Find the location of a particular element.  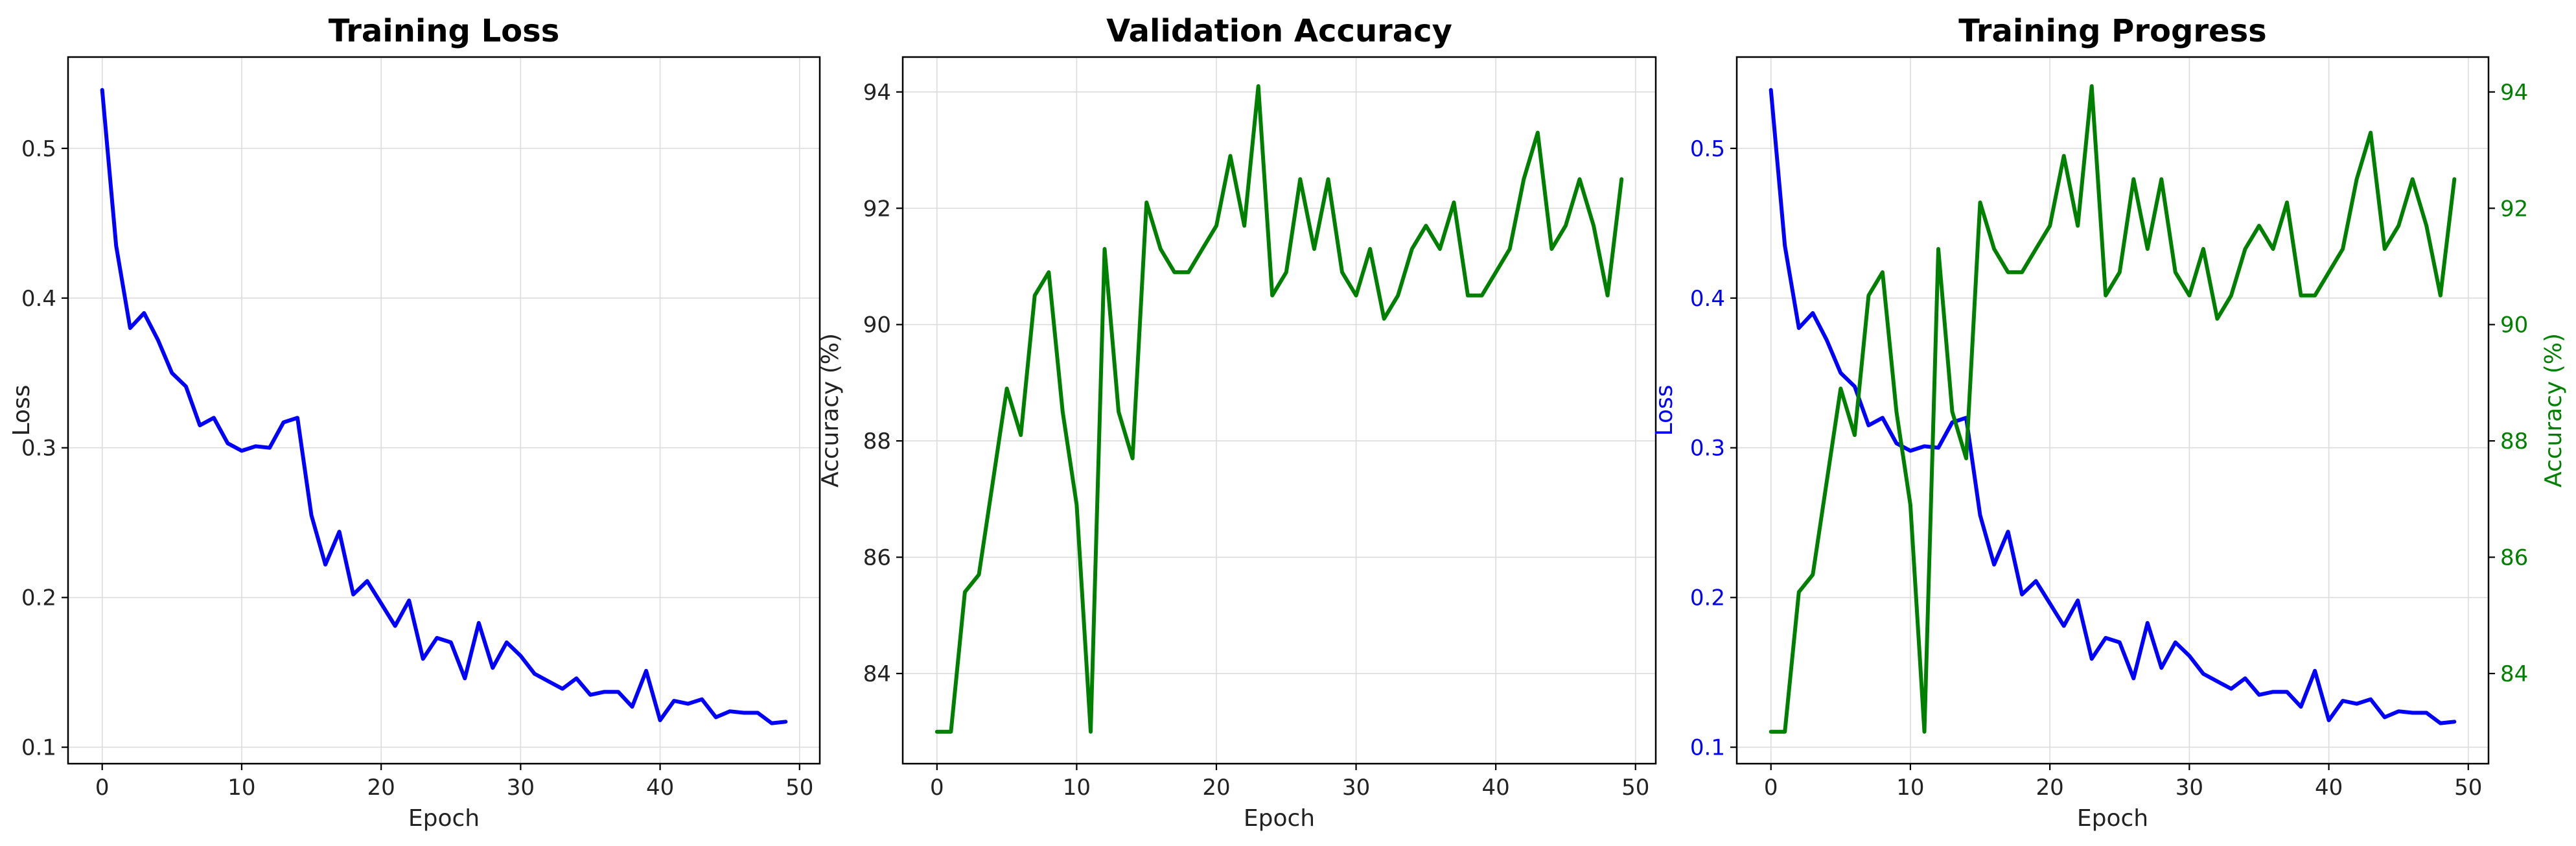

y-right-tick-label: 90 is located at coordinates (2514, 325).